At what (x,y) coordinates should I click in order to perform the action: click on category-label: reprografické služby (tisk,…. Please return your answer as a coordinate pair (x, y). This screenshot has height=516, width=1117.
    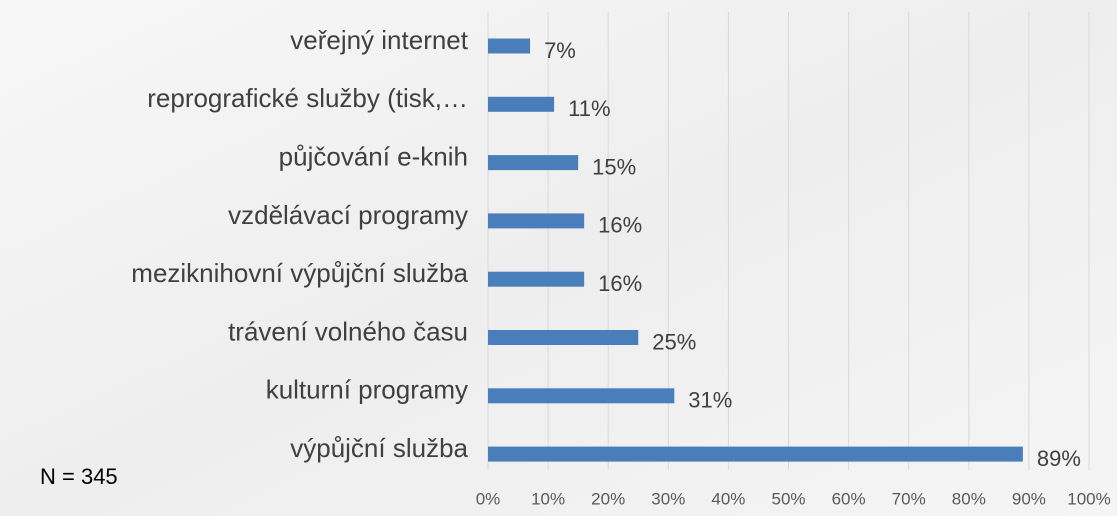
    Looking at the image, I should click on (307, 98).